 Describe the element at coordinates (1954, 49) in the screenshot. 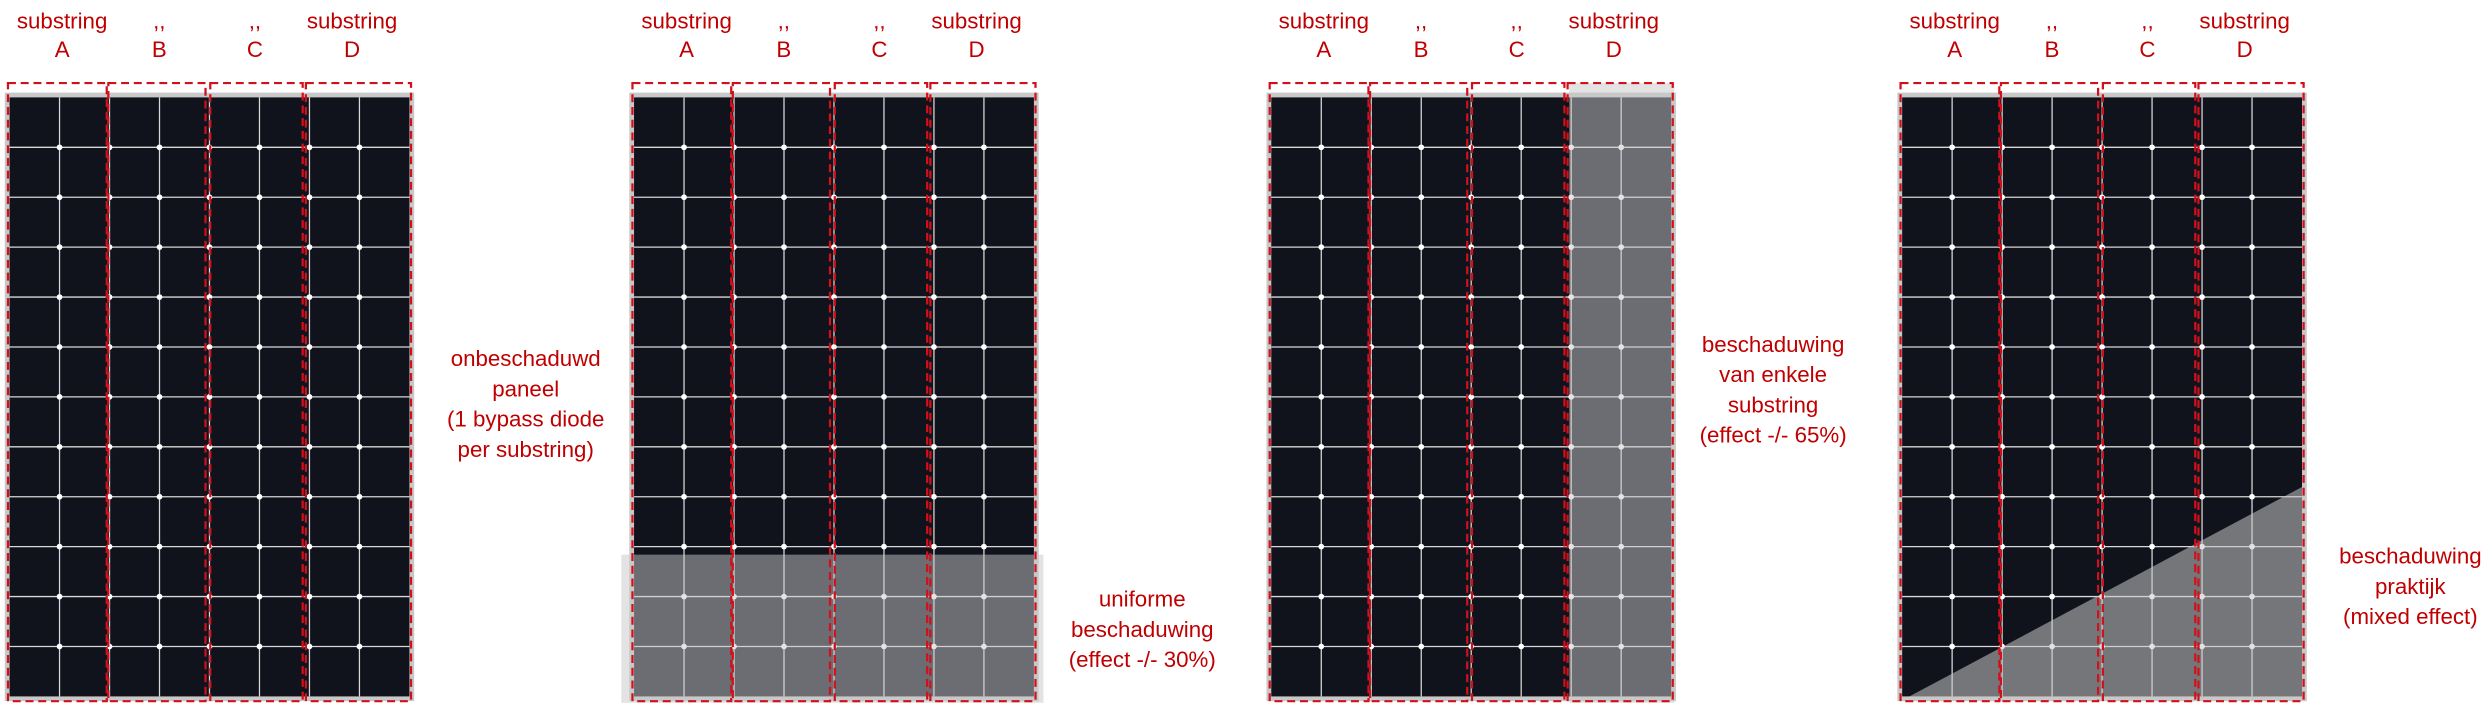

I see `substring-label: A` at that location.